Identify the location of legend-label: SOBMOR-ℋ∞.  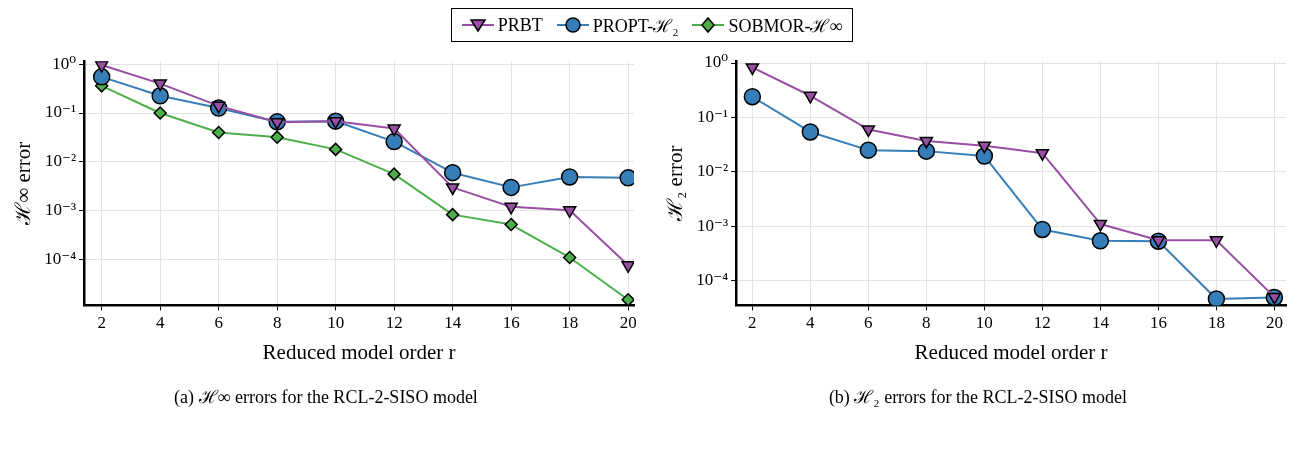
(785, 26).